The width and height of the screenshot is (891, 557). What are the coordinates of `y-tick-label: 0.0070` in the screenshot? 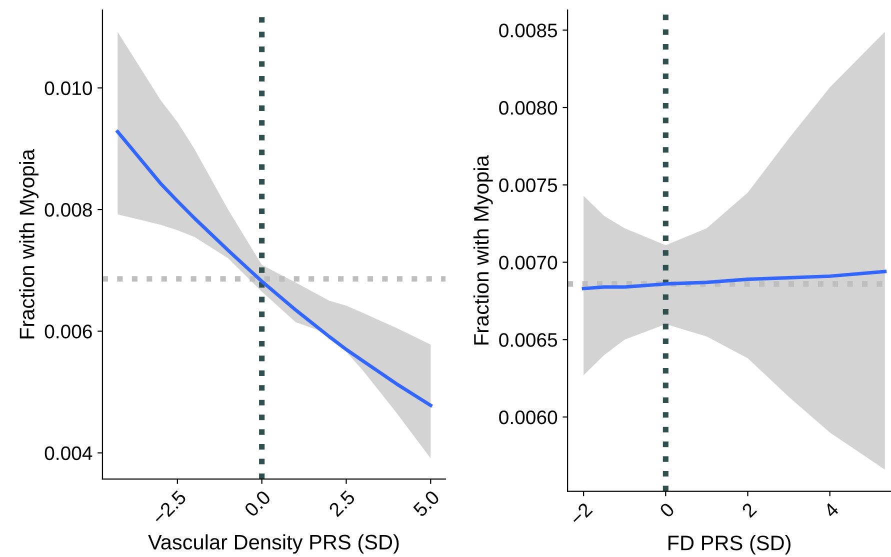 It's located at (528, 263).